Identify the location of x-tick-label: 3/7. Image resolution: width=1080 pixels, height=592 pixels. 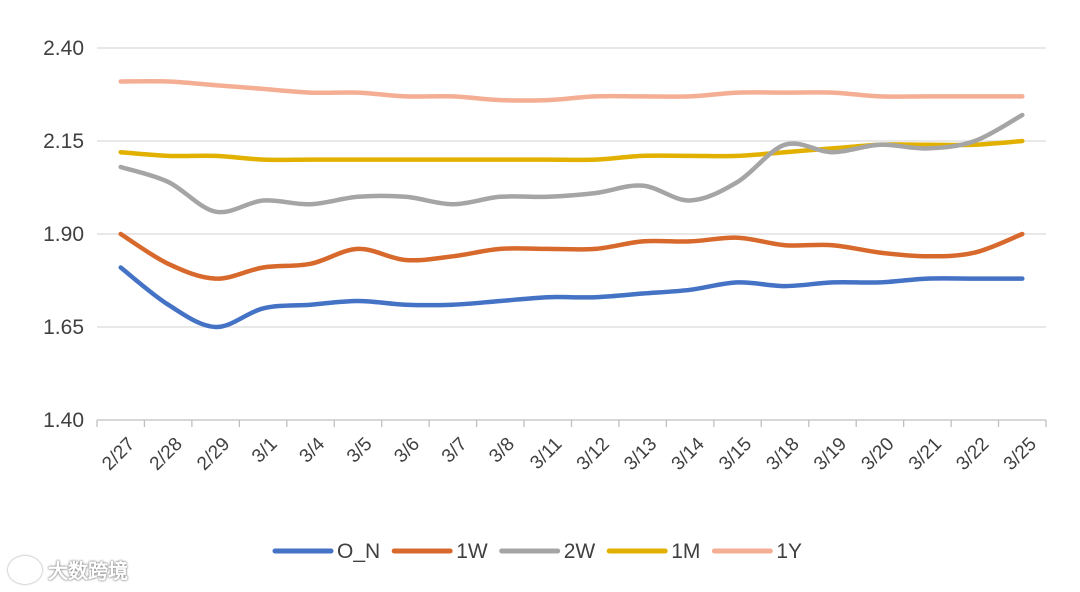
(455, 451).